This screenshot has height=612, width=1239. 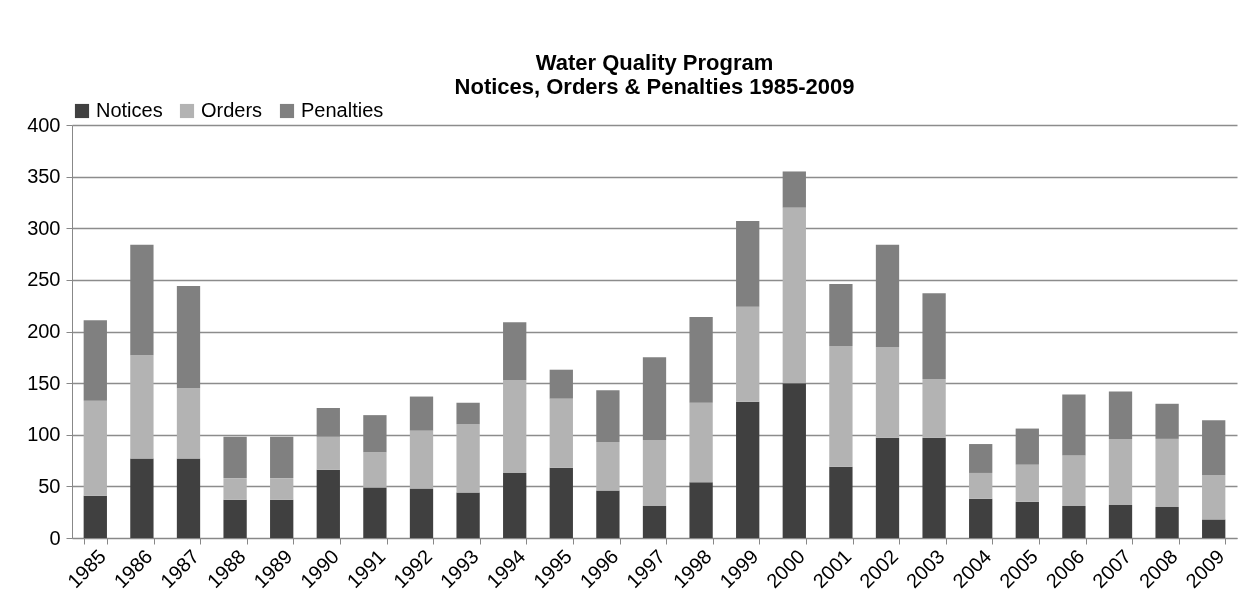 What do you see at coordinates (55, 537) in the screenshot?
I see `y-tick-label: 0` at bounding box center [55, 537].